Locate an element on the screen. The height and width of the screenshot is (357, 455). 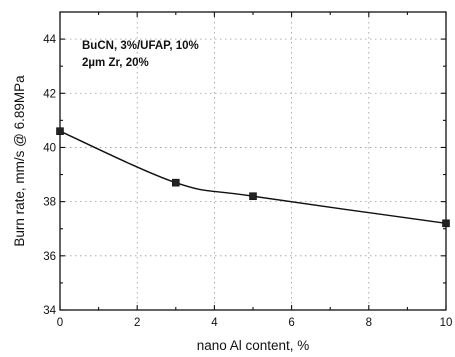
y-tick-label: 38 is located at coordinates (49, 203).